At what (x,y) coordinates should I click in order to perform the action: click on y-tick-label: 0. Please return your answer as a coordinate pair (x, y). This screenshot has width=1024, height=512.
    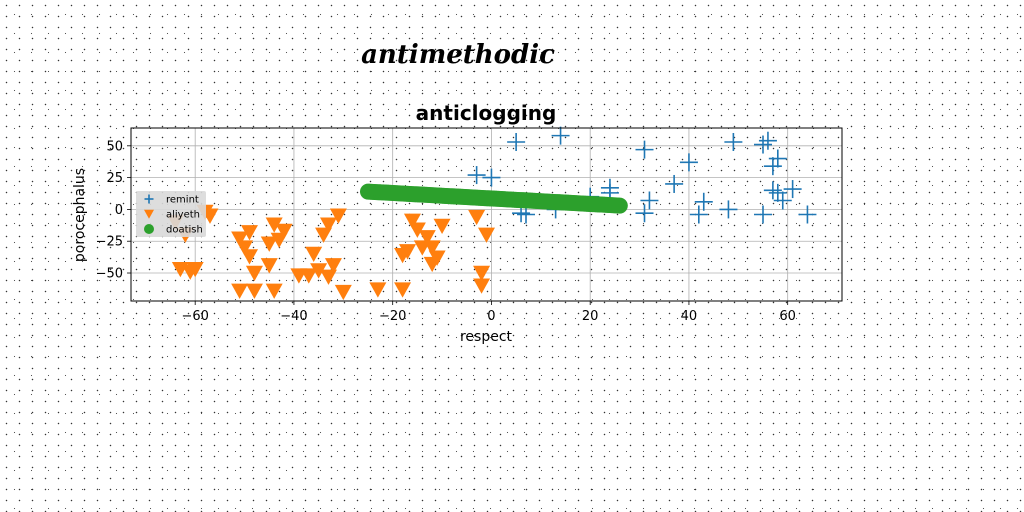
    Looking at the image, I should click on (119, 210).